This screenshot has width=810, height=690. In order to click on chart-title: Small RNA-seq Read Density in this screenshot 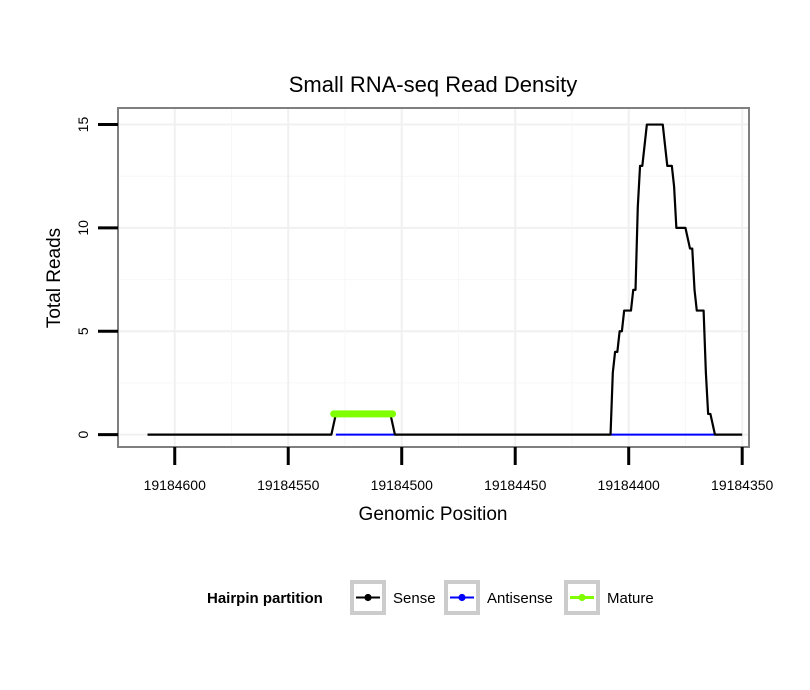, I will do `click(433, 84)`.